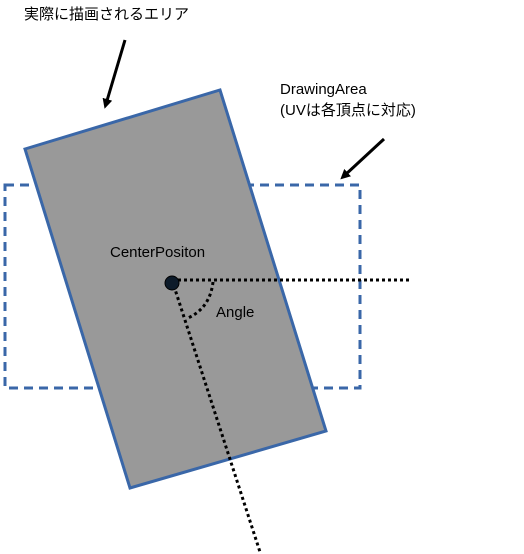 The height and width of the screenshot is (554, 524). What do you see at coordinates (158, 252) in the screenshot?
I see `center-position-label: CenterPositon` at bounding box center [158, 252].